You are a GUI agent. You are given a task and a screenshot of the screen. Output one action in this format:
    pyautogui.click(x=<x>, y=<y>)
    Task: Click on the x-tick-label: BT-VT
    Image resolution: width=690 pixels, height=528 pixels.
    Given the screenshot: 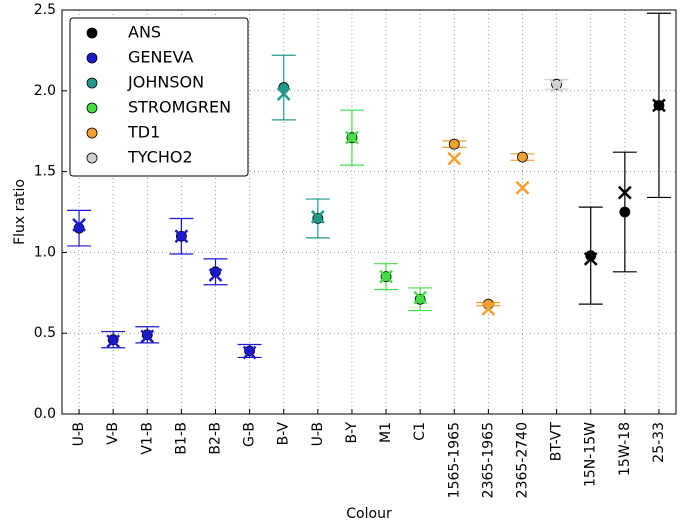 What is the action you would take?
    pyautogui.click(x=557, y=442)
    